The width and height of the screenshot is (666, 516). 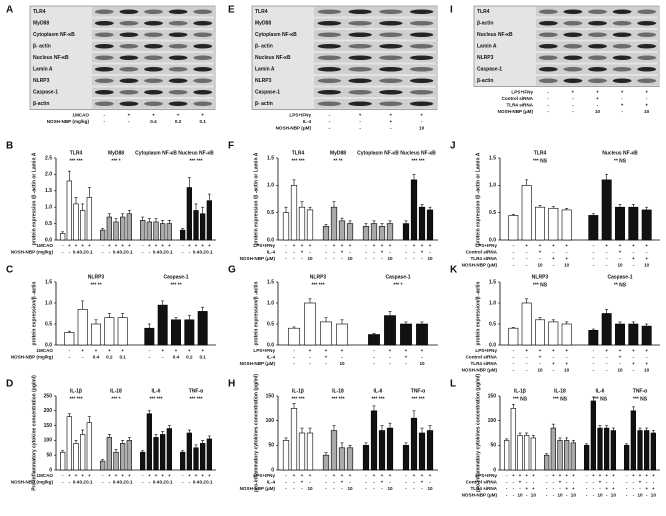 What do you see at coordinates (271, 482) in the screenshot?
I see `treatment-label: IL-4` at bounding box center [271, 482].